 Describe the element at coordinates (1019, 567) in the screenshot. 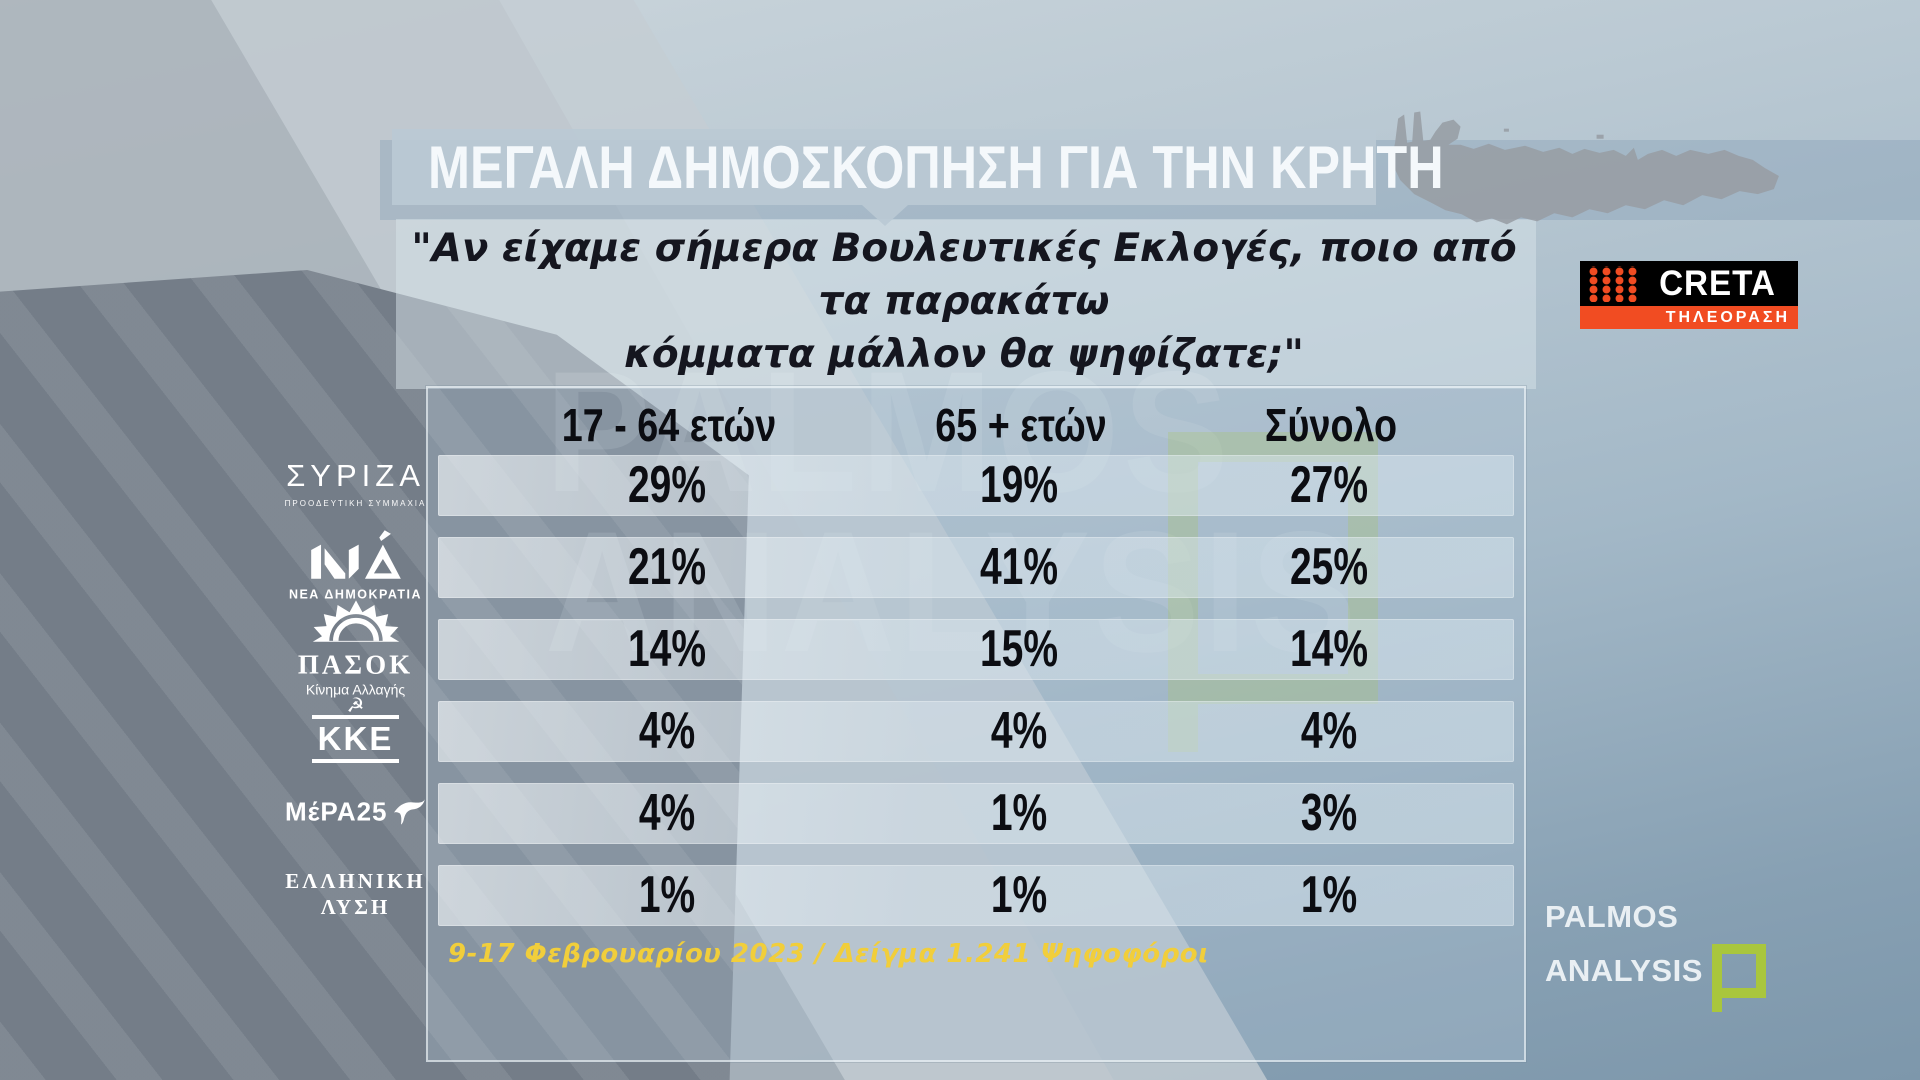

I see `value-cell: 41%` at that location.